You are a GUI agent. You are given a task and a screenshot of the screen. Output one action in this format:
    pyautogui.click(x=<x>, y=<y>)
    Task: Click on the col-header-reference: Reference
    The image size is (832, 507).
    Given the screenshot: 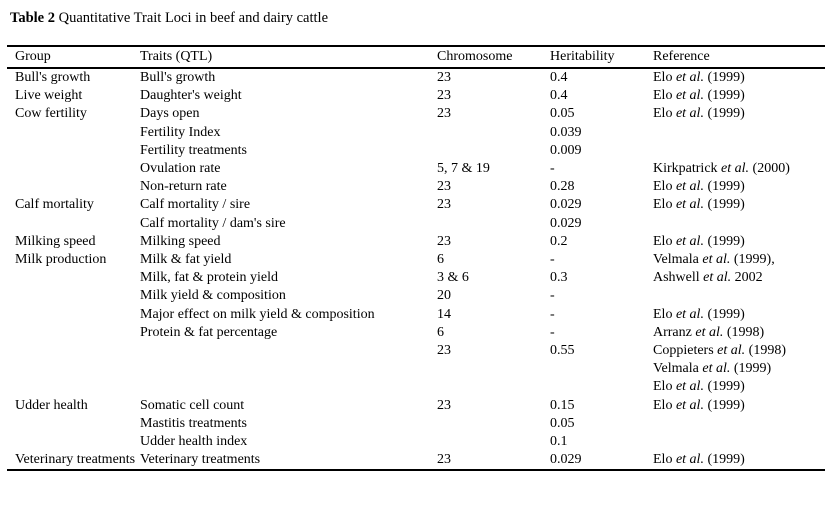 What is the action you would take?
    pyautogui.click(x=739, y=57)
    